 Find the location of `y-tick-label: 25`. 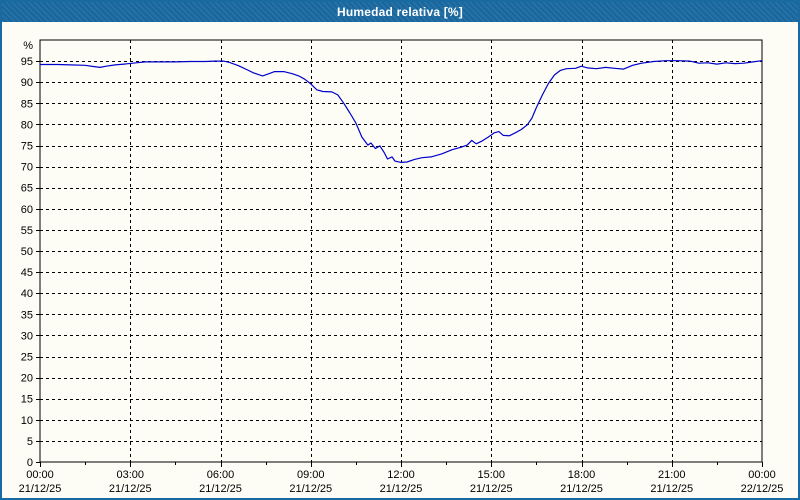

y-tick-label: 25 is located at coordinates (27, 358).